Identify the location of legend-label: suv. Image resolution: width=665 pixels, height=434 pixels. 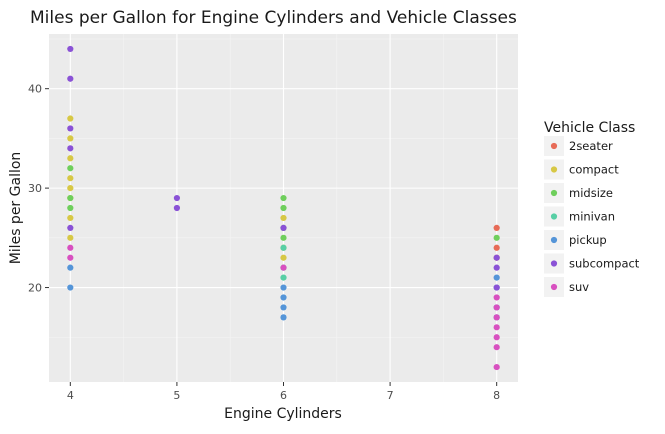
(579, 287).